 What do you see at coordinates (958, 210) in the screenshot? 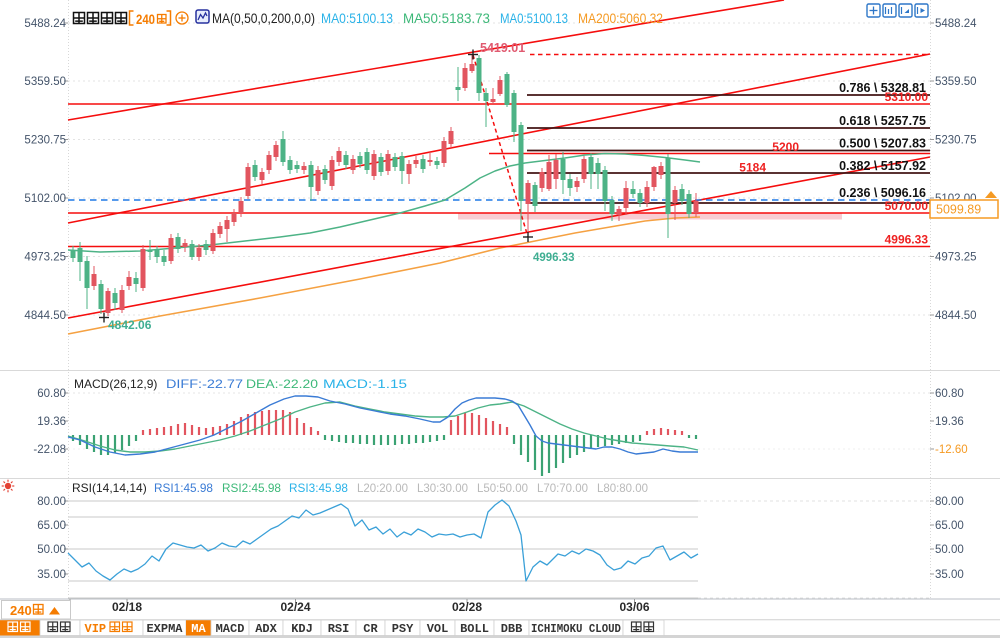
I see `svg-text: 5099.89` at bounding box center [958, 210].